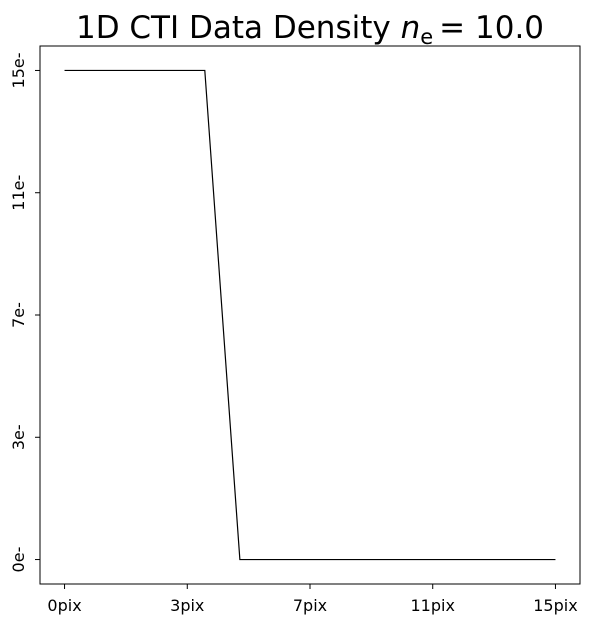  I want to click on title-symbol: n, so click(411, 28).